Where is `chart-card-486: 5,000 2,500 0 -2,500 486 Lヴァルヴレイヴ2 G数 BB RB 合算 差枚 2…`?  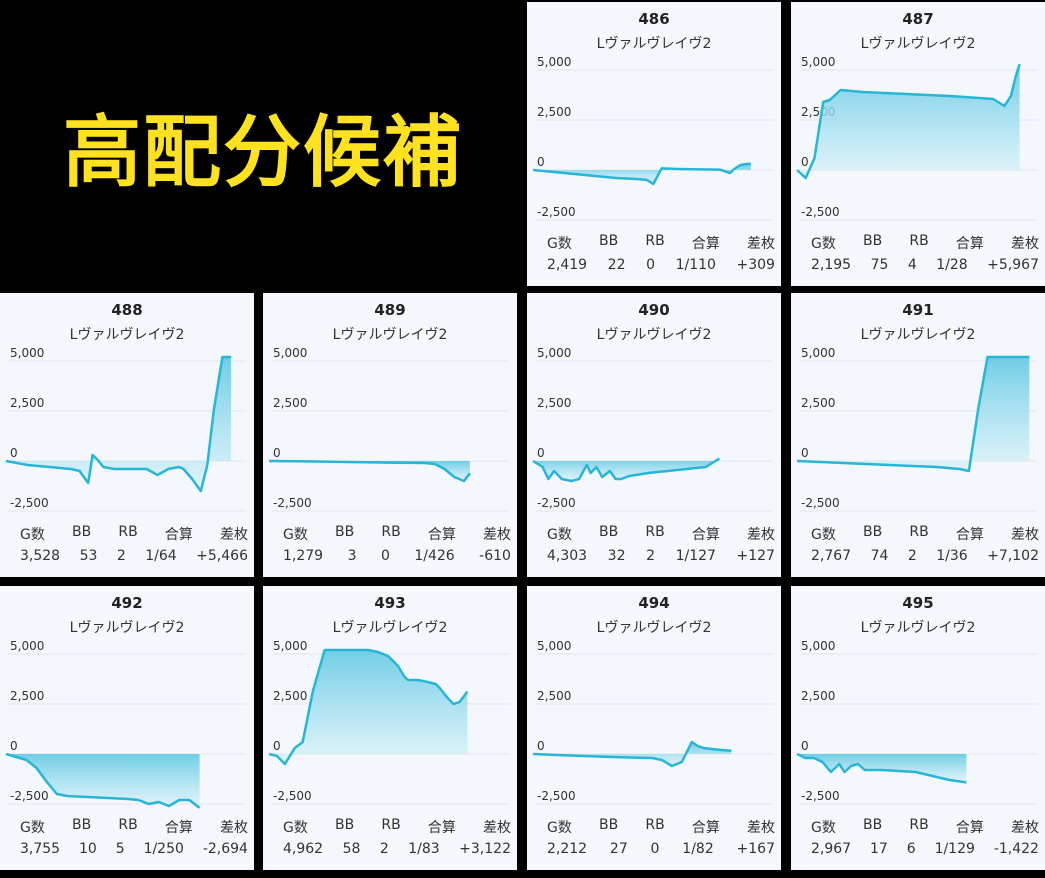
chart-card-486: 5,000 2,500 0 -2,500 486 Lヴァルヴレイヴ2 G数 BB RB 合算 差枚 2… is located at coordinates (654, 144).